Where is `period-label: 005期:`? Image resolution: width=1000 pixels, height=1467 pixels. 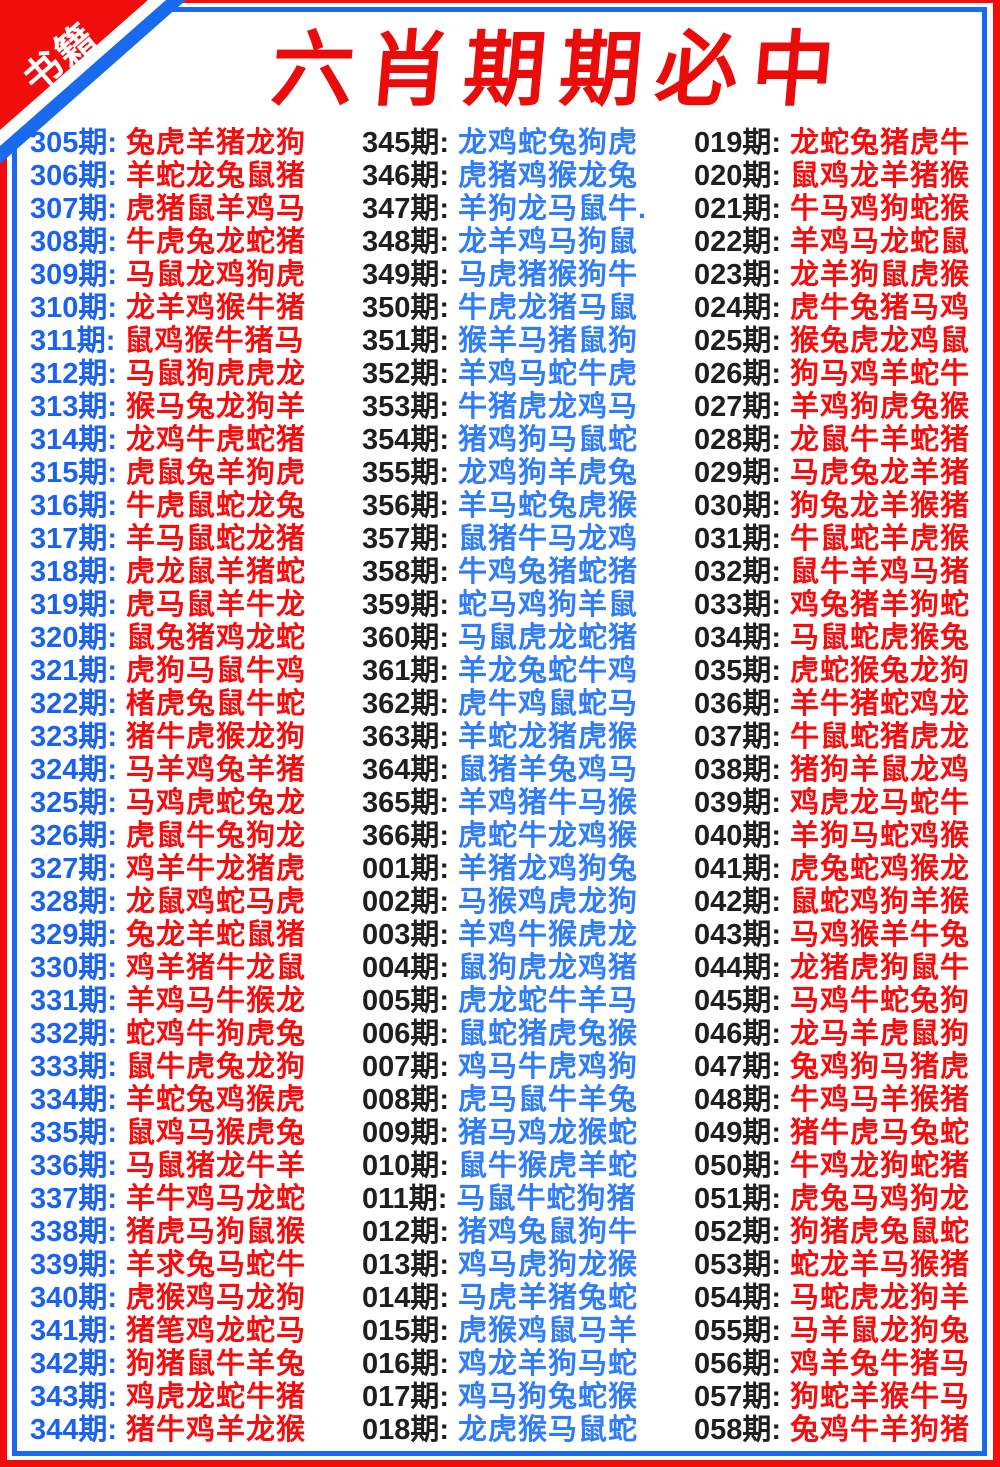 period-label: 005期: is located at coordinates (406, 1001).